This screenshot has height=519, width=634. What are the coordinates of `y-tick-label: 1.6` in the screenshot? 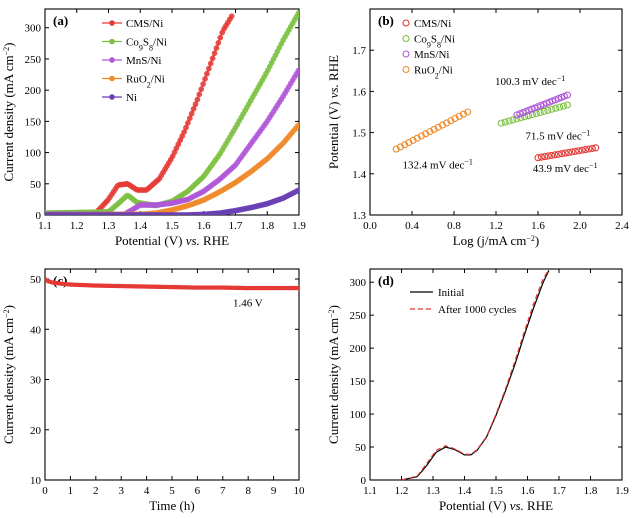 It's located at (359, 92).